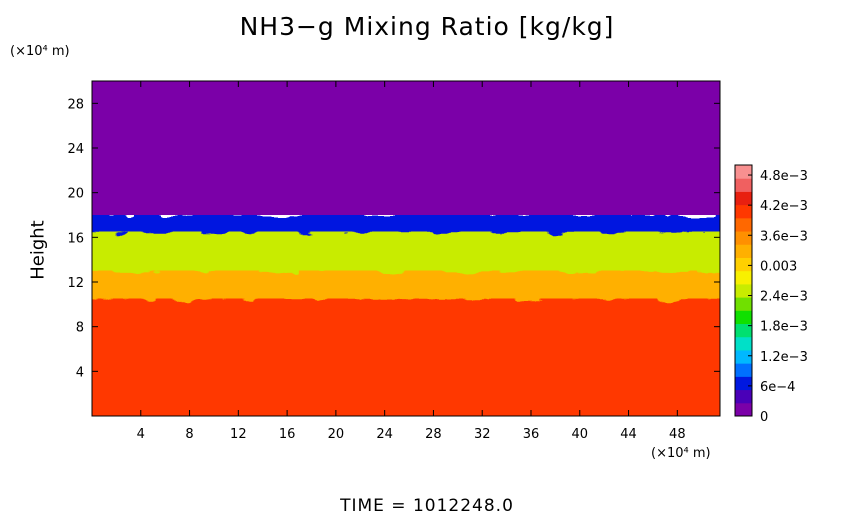  What do you see at coordinates (80, 328) in the screenshot?
I see `y-tick-label: 8` at bounding box center [80, 328].